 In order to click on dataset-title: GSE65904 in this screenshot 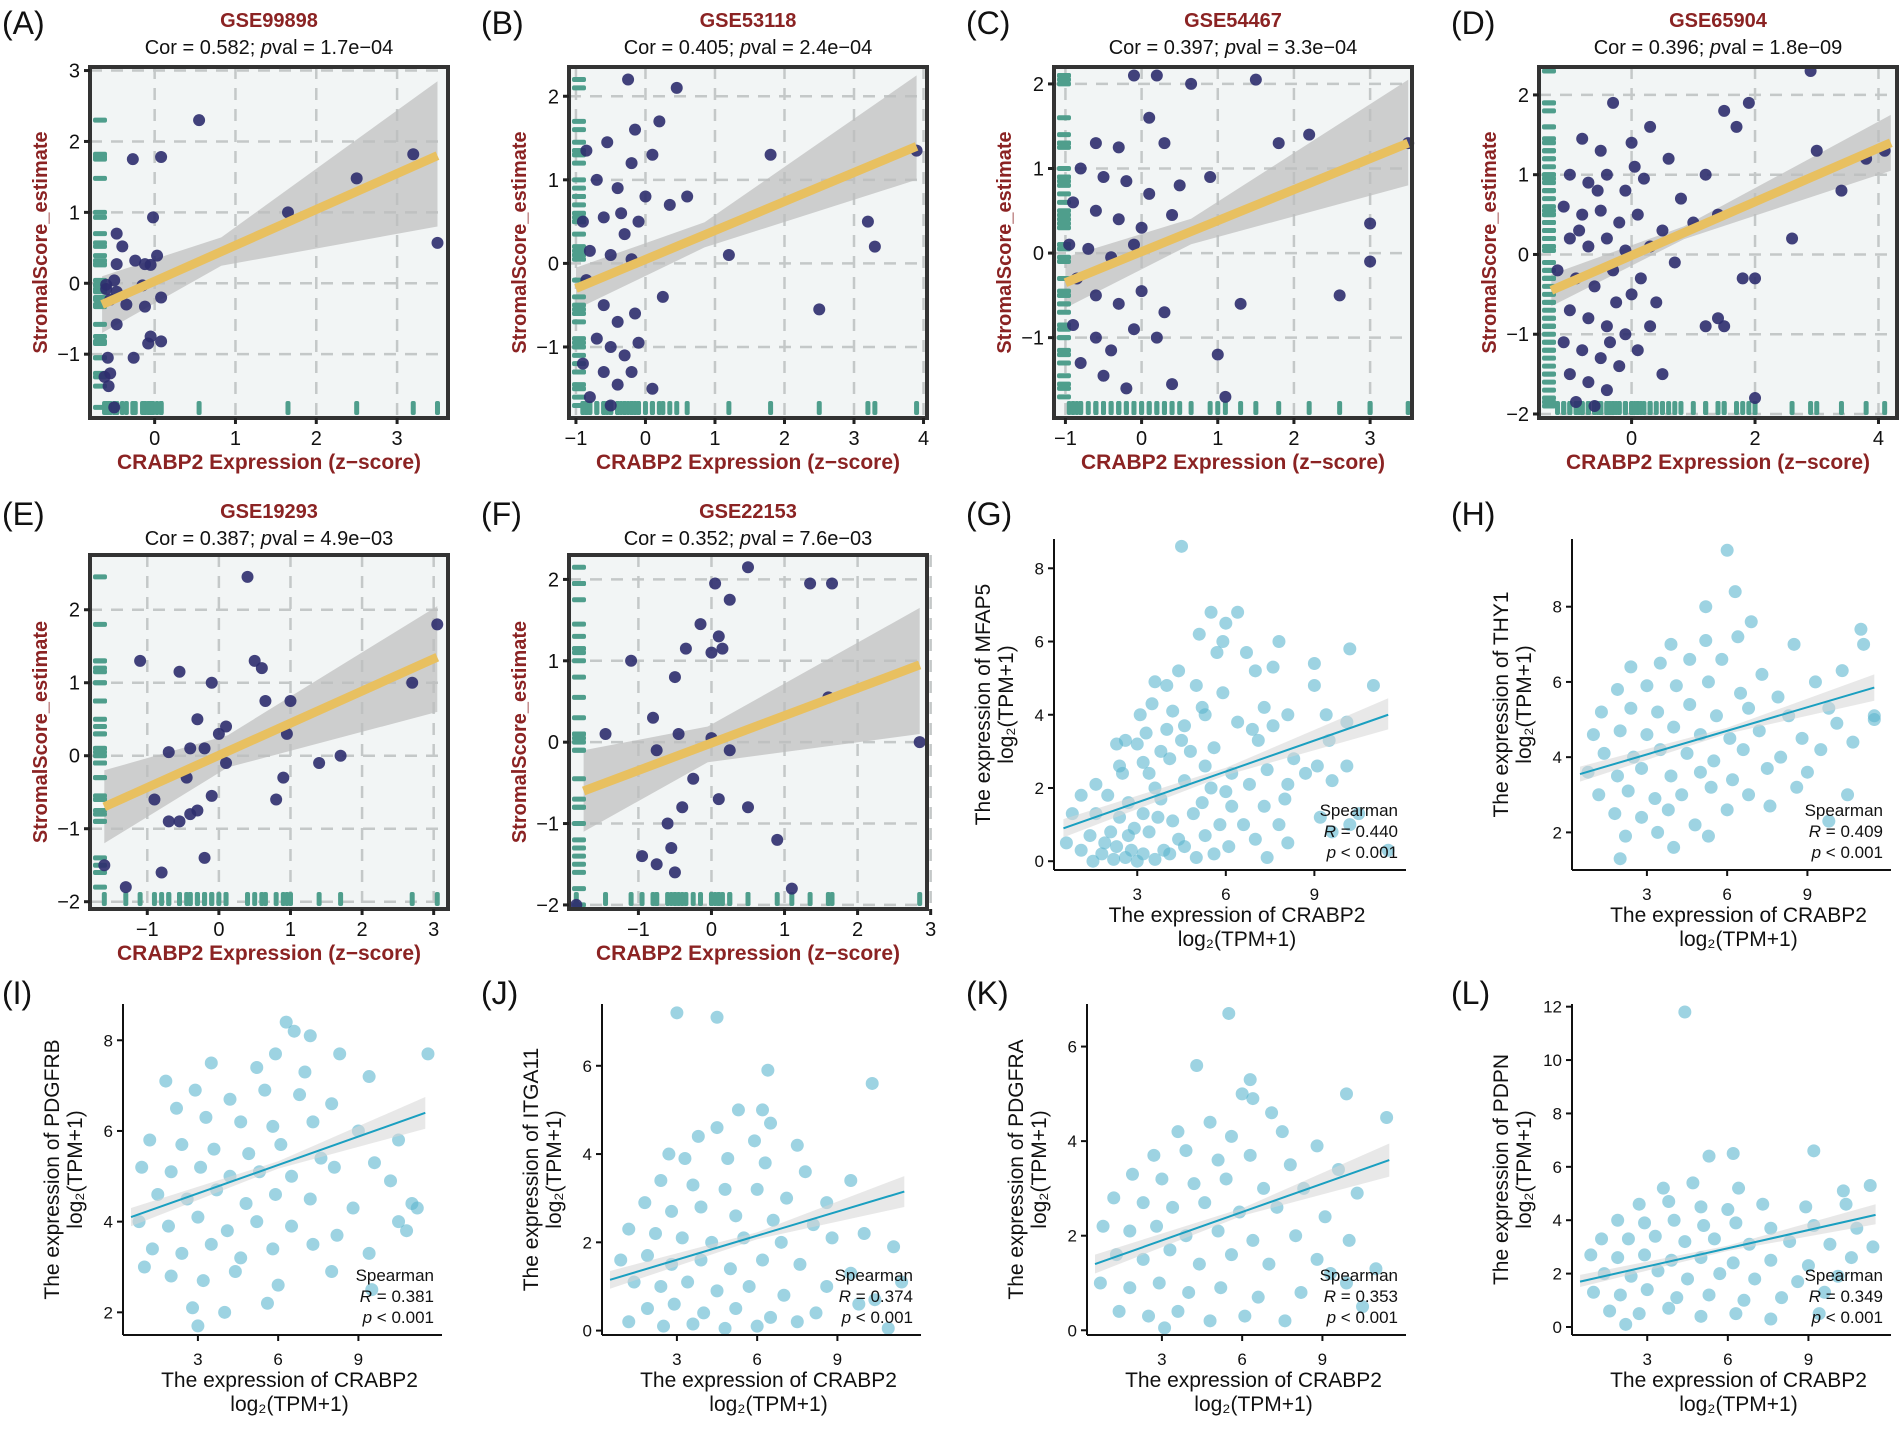, I will do `click(1718, 21)`.